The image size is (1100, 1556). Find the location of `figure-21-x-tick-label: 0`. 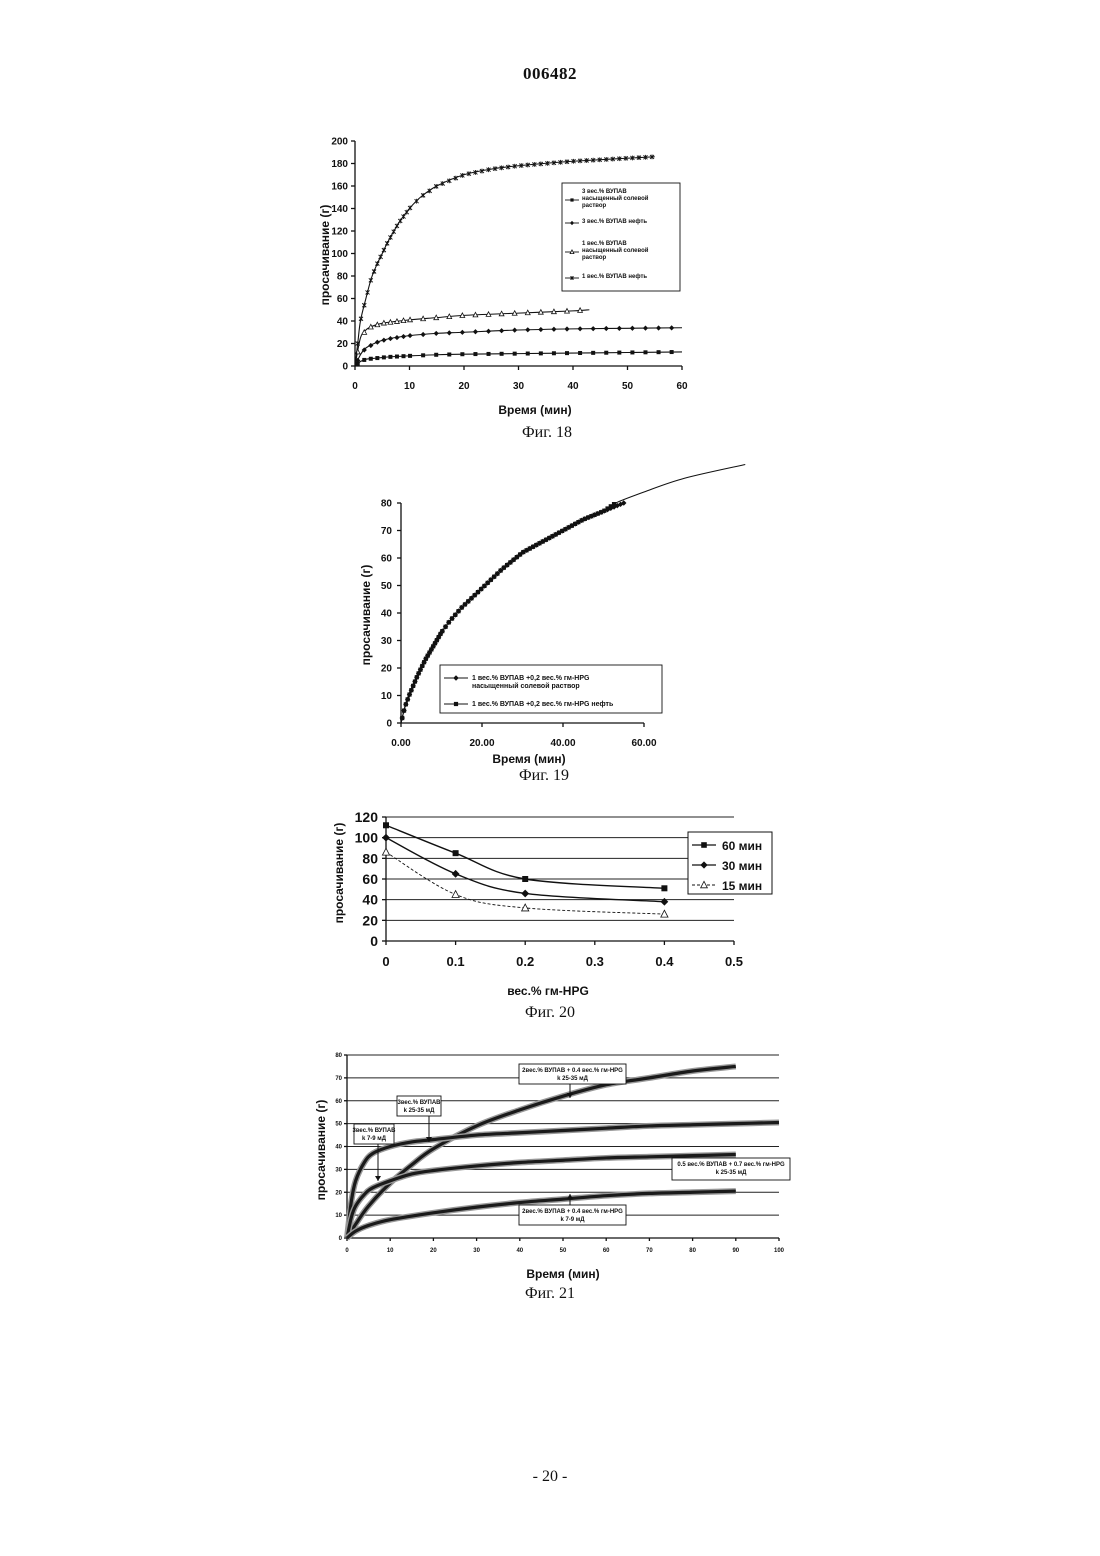

figure-21-x-tick-label: 0 is located at coordinates (347, 1251).